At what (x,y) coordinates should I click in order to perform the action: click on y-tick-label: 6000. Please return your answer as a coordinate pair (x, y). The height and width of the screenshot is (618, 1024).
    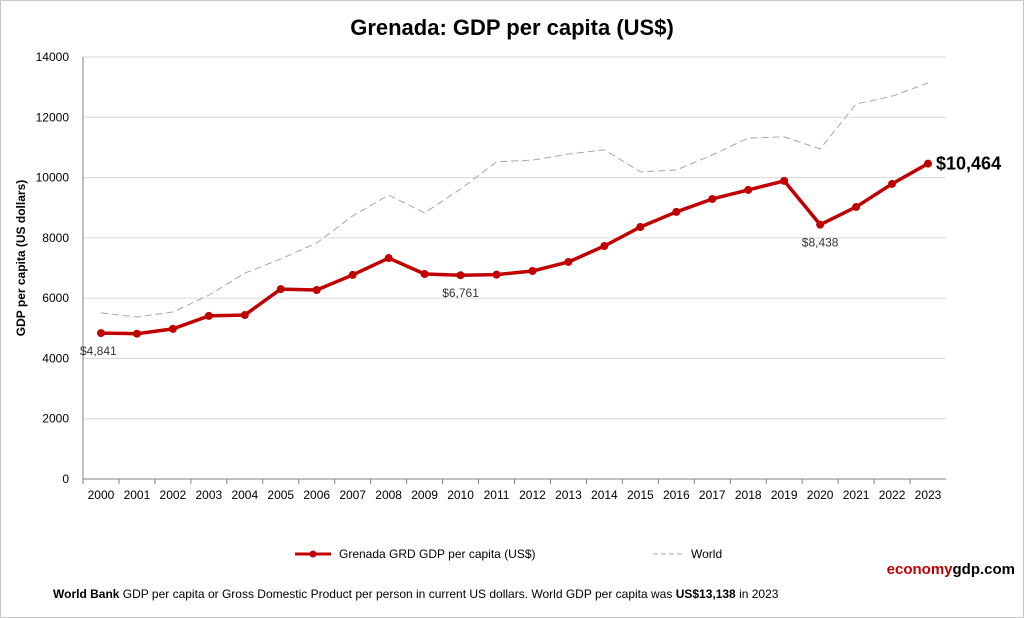
    Looking at the image, I should click on (55, 298).